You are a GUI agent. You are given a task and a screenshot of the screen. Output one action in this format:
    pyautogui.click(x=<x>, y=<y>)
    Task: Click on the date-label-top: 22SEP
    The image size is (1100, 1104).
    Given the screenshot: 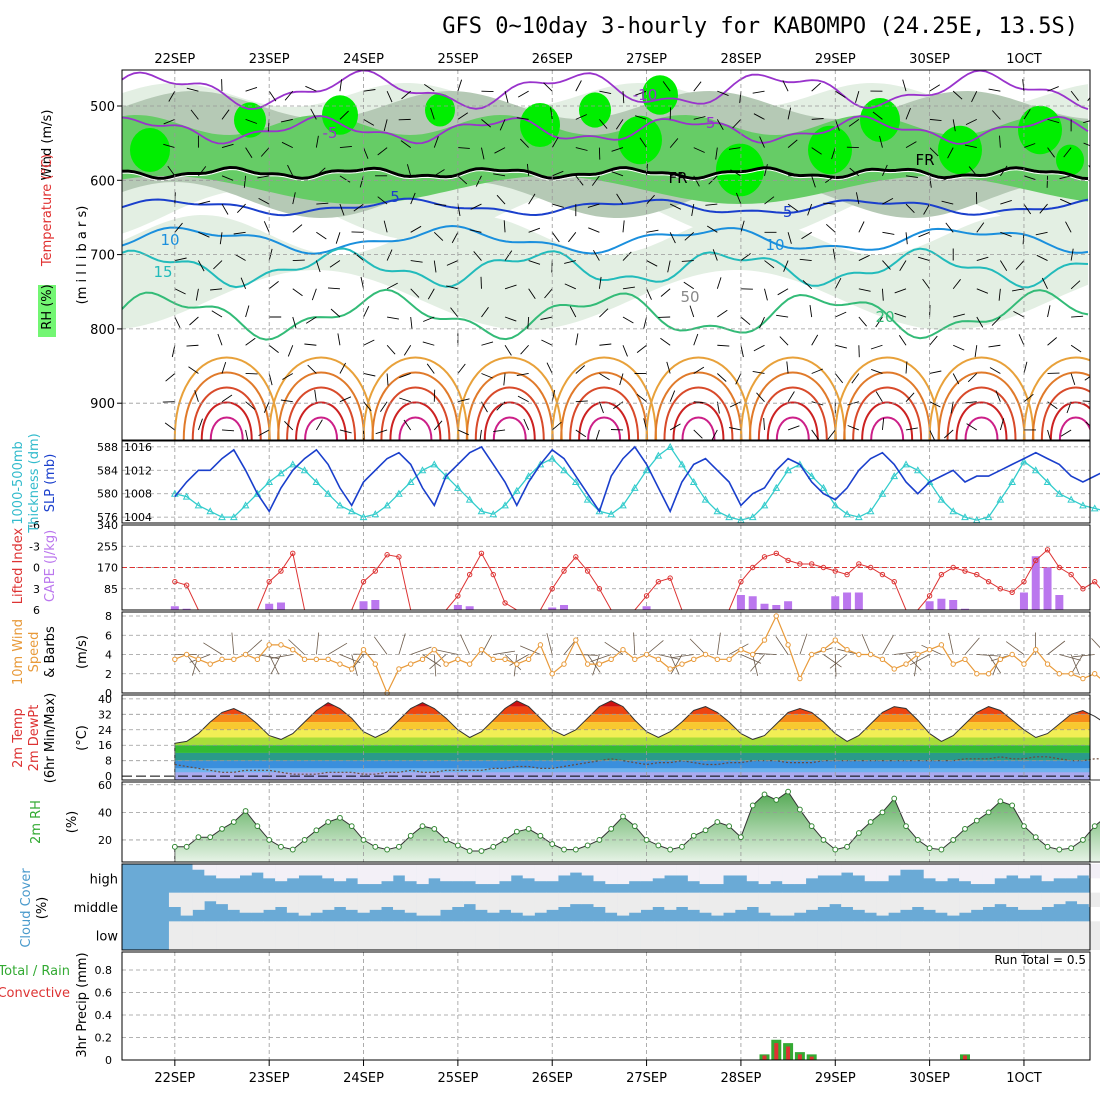 What is the action you would take?
    pyautogui.click(x=174, y=59)
    